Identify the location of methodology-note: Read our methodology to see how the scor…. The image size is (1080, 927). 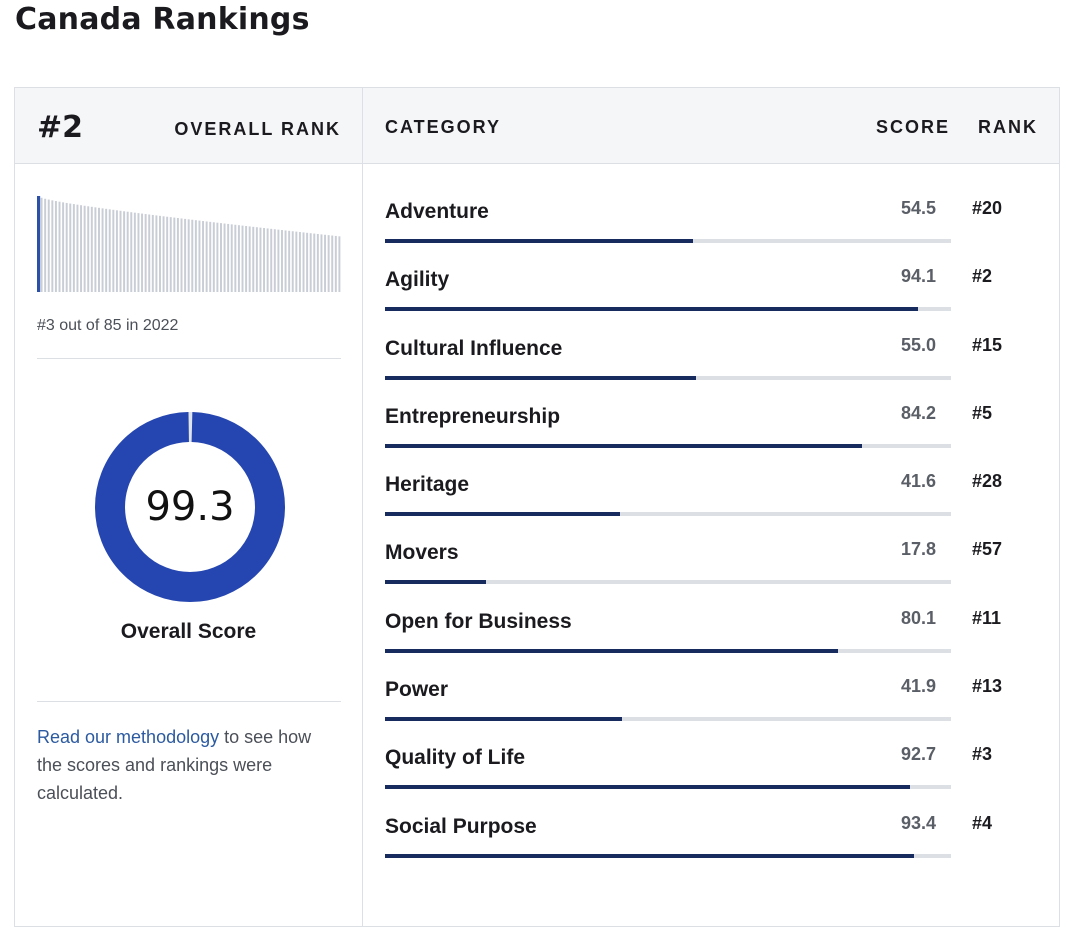
(187, 765).